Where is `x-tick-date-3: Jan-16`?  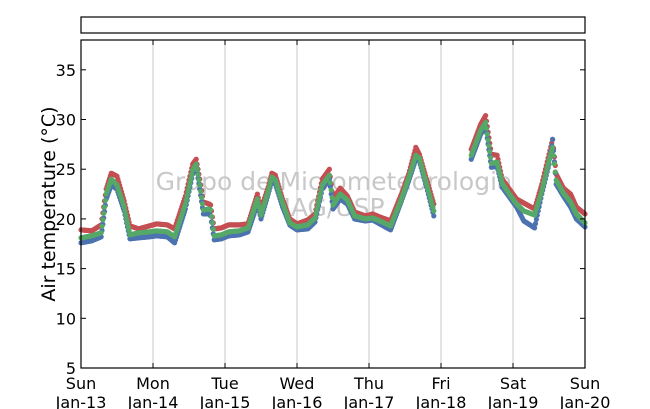
x-tick-date-3: Jan-16 is located at coordinates (297, 401).